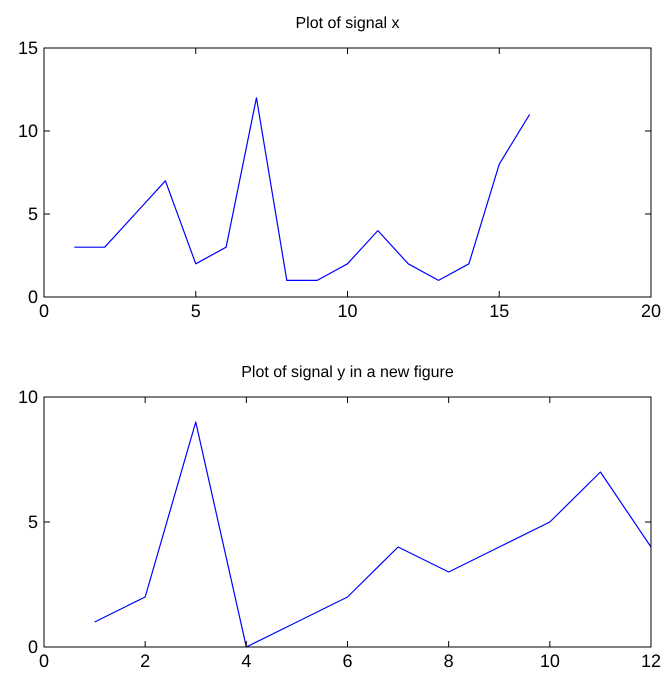 Image resolution: width=663 pixels, height=682 pixels. What do you see at coordinates (347, 372) in the screenshot?
I see `chart-title: Plot of signal y in a new figure` at bounding box center [347, 372].